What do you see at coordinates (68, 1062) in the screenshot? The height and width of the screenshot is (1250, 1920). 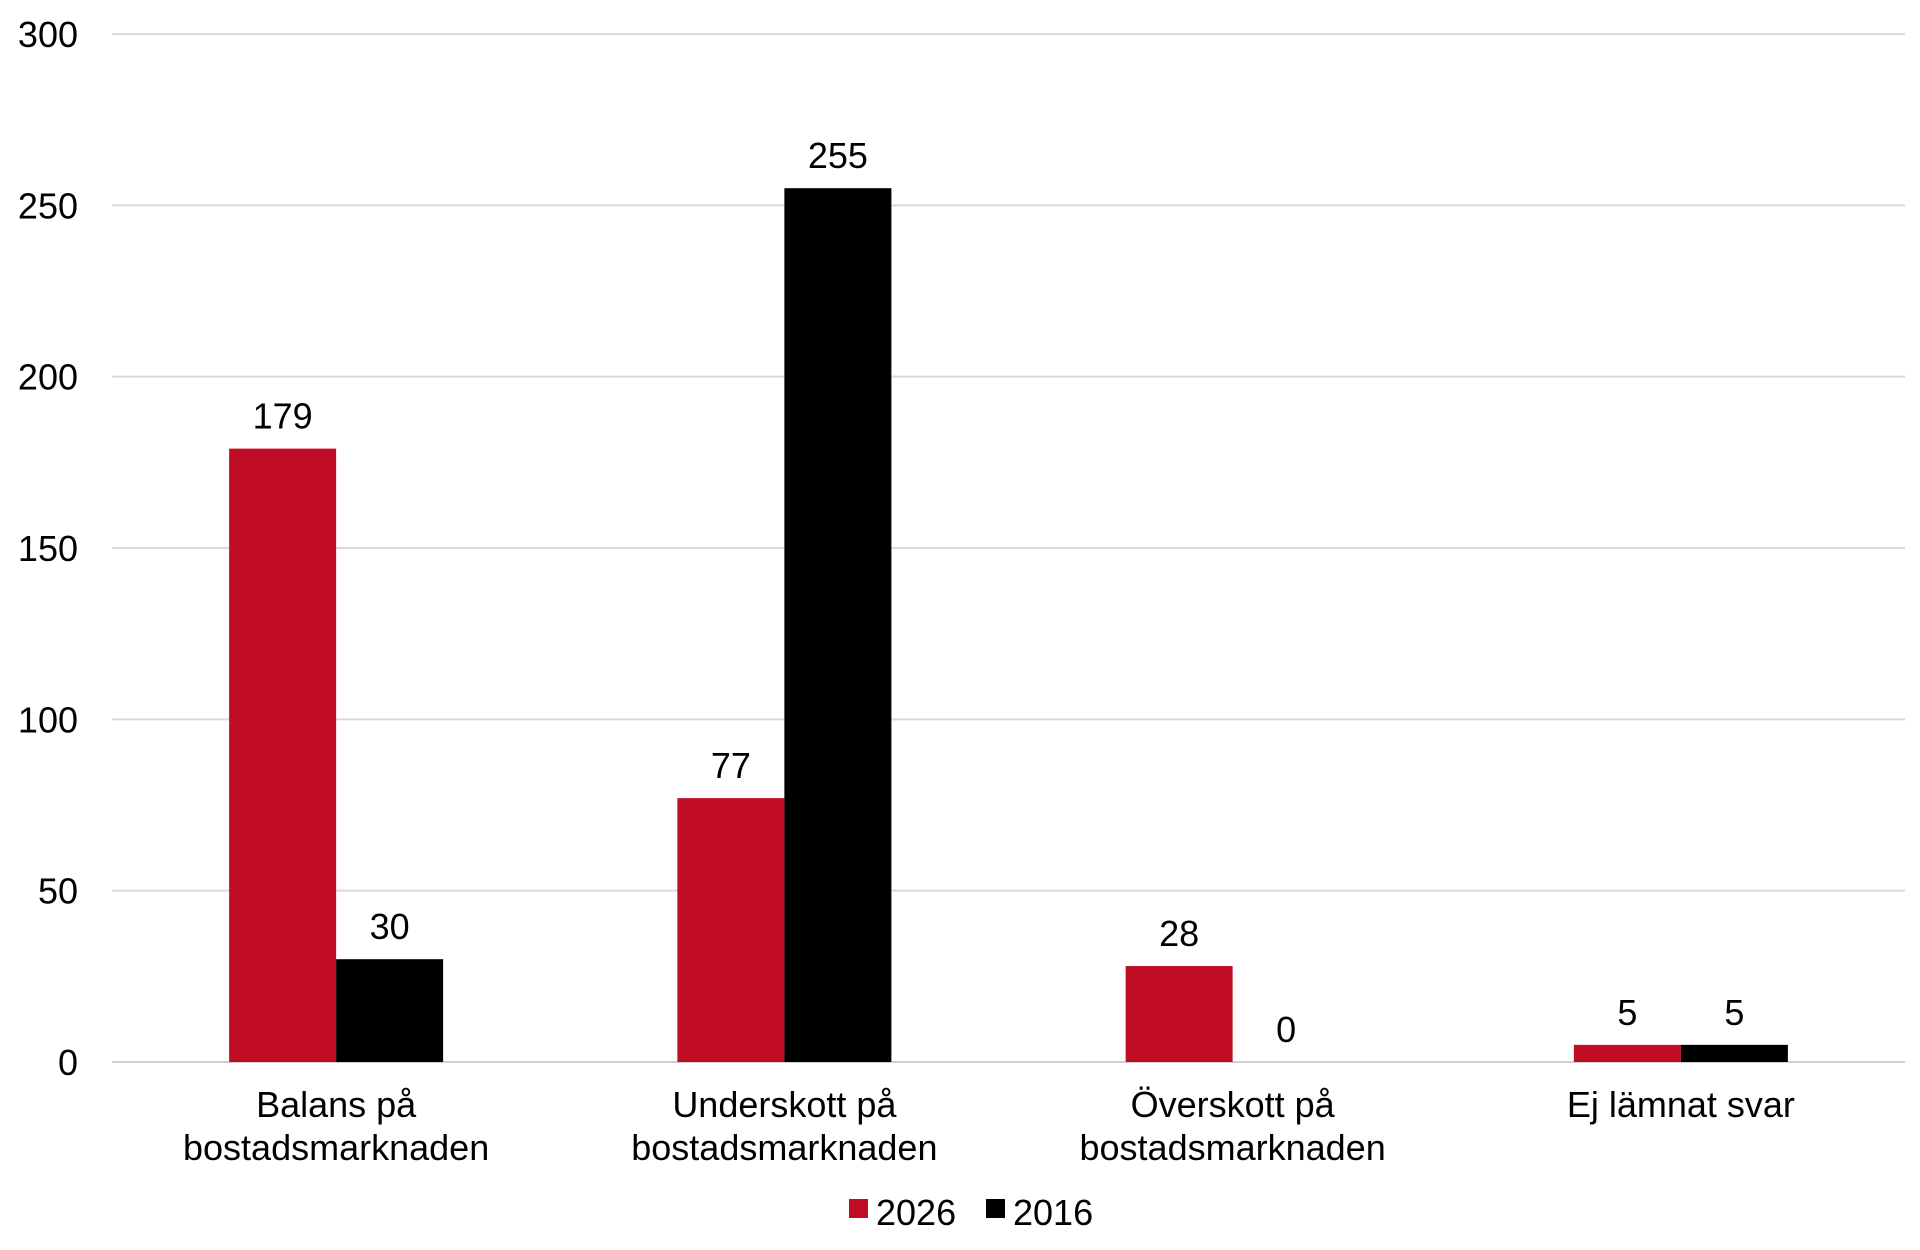 I see `y-tick-label: 0` at bounding box center [68, 1062].